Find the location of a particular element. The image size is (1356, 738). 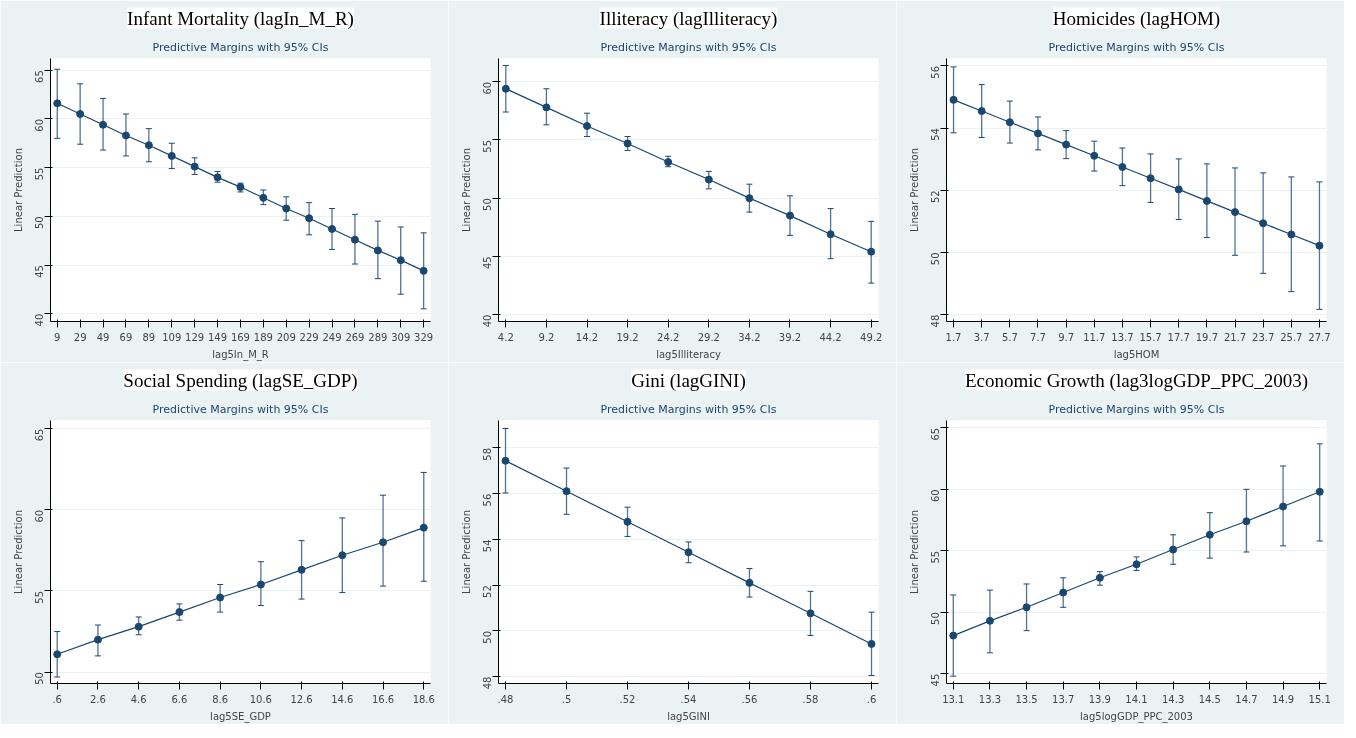

x-tick-label: 169 is located at coordinates (240, 337).